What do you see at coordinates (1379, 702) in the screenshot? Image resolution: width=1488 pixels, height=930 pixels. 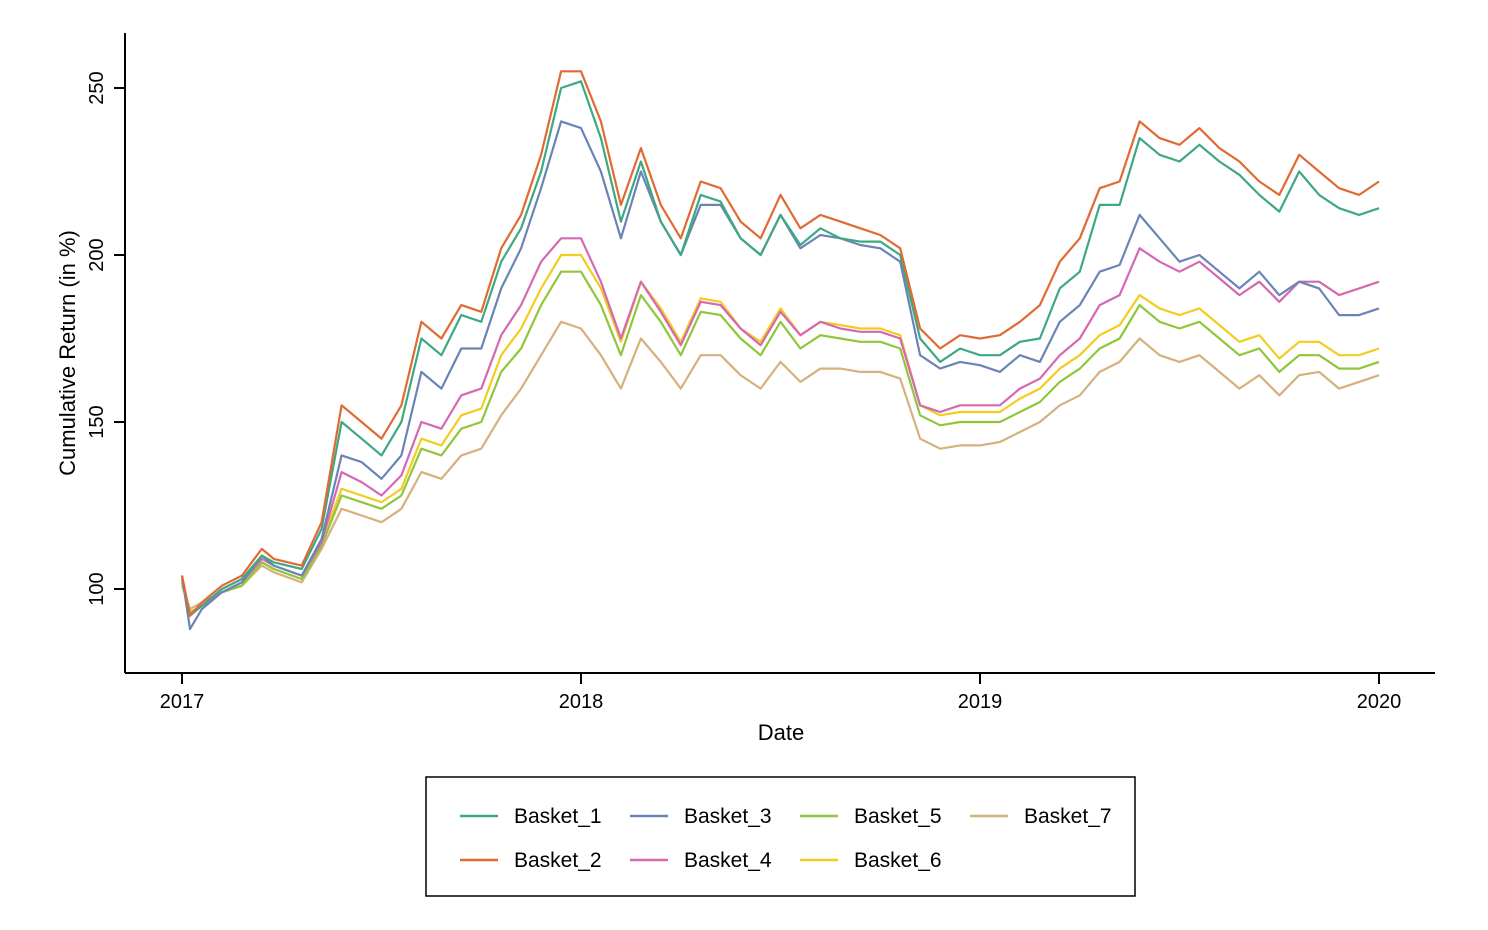 I see `x-tick-label-2020: 2020` at bounding box center [1379, 702].